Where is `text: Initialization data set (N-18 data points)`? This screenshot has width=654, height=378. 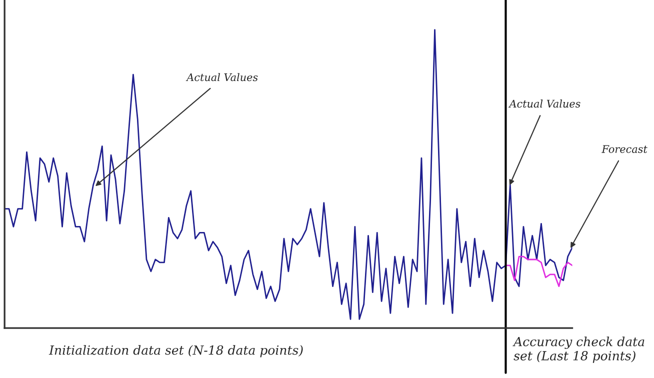
text: Initialization data set (N-18 data points) is located at coordinates (175, 351).